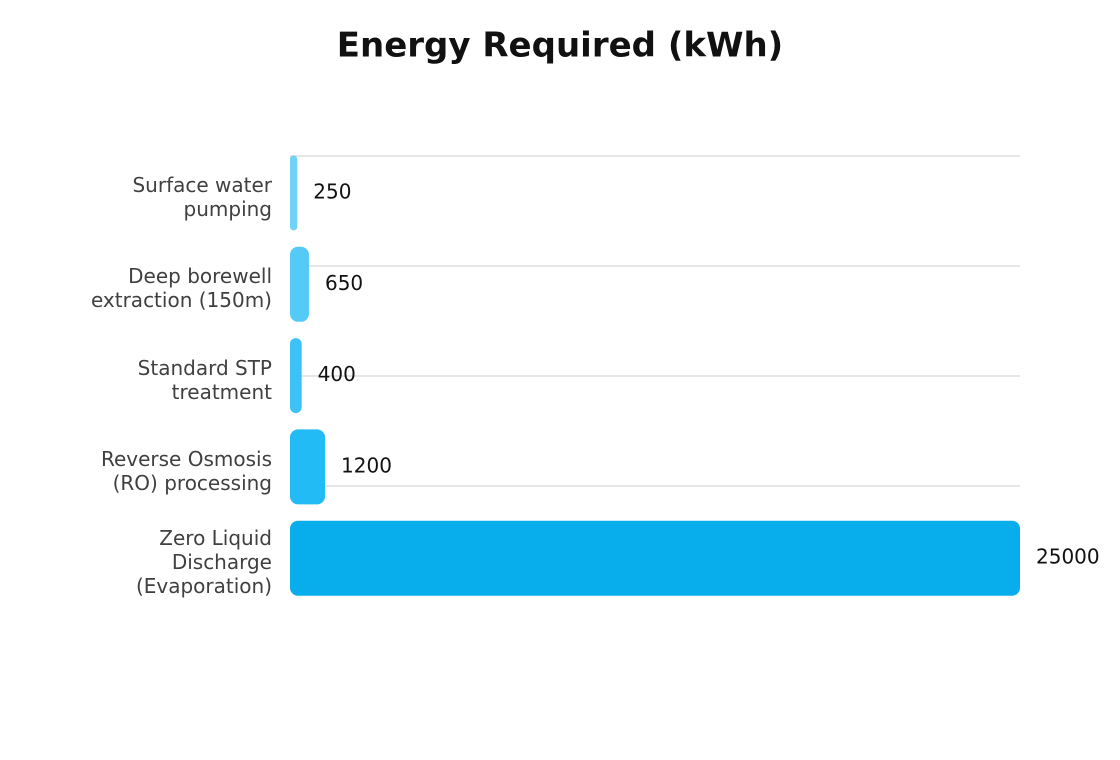 This screenshot has height=760, width=1120. I want to click on category-label: Deep borewell extraction (150m), so click(181, 288).